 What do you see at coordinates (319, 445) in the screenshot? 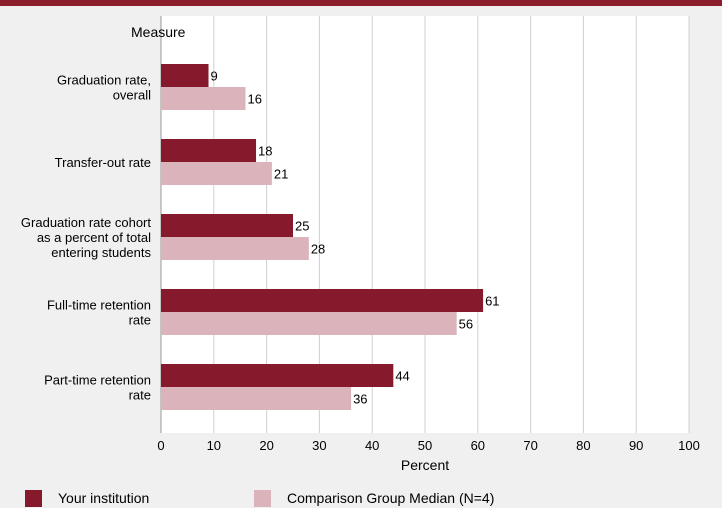
I see `x-tick-label: 30` at bounding box center [319, 445].